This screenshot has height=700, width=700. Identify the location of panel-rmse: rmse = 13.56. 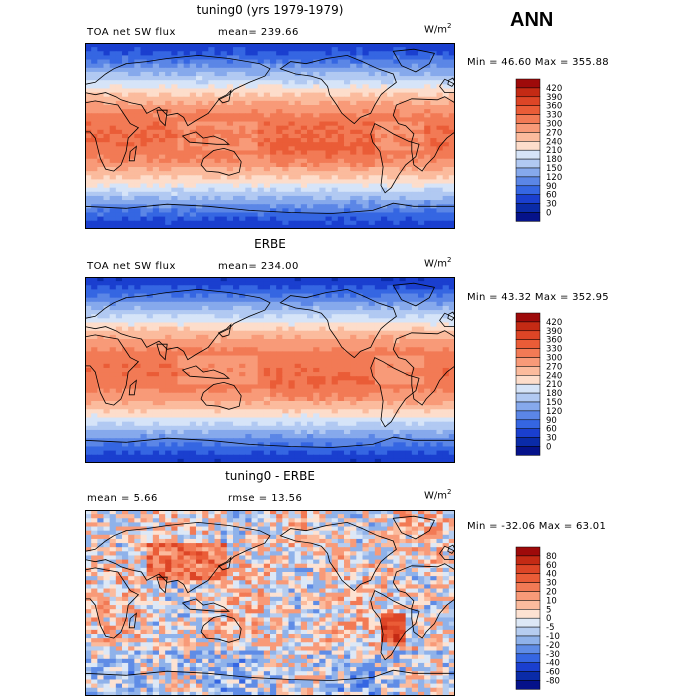
(265, 498).